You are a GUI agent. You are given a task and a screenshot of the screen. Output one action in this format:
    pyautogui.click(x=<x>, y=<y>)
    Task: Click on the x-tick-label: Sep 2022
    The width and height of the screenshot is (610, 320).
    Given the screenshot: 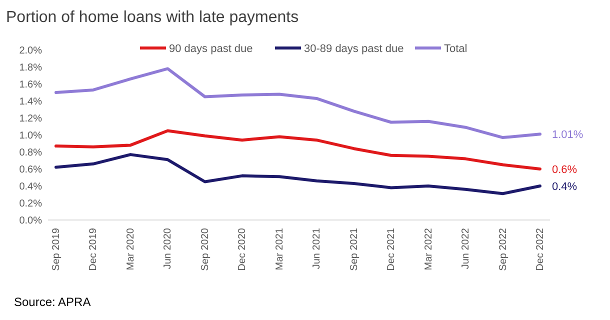 What is the action you would take?
    pyautogui.click(x=503, y=249)
    